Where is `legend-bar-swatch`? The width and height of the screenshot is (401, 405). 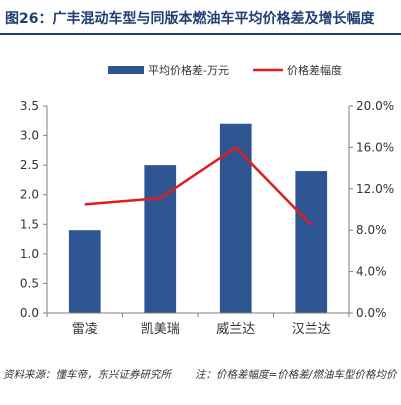 legend-bar-swatch is located at coordinates (126, 70).